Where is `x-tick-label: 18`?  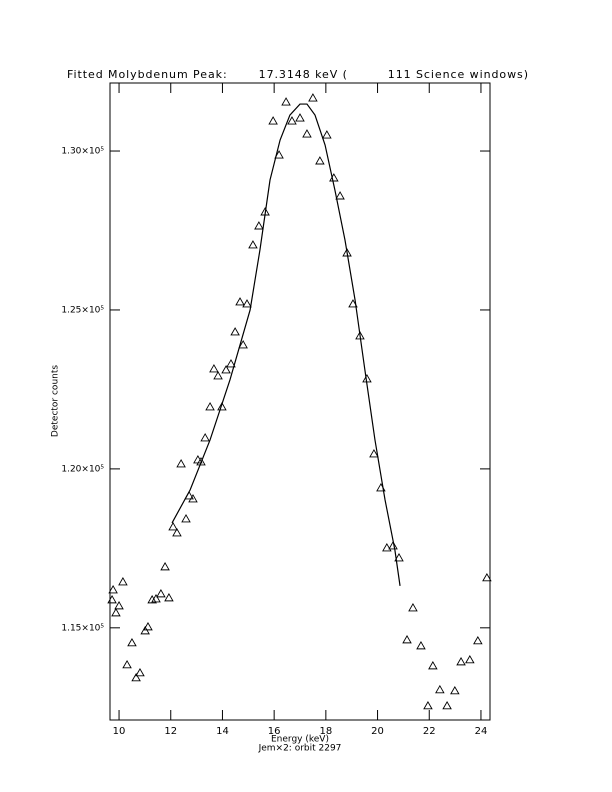 x-tick-label: 18 is located at coordinates (325, 731).